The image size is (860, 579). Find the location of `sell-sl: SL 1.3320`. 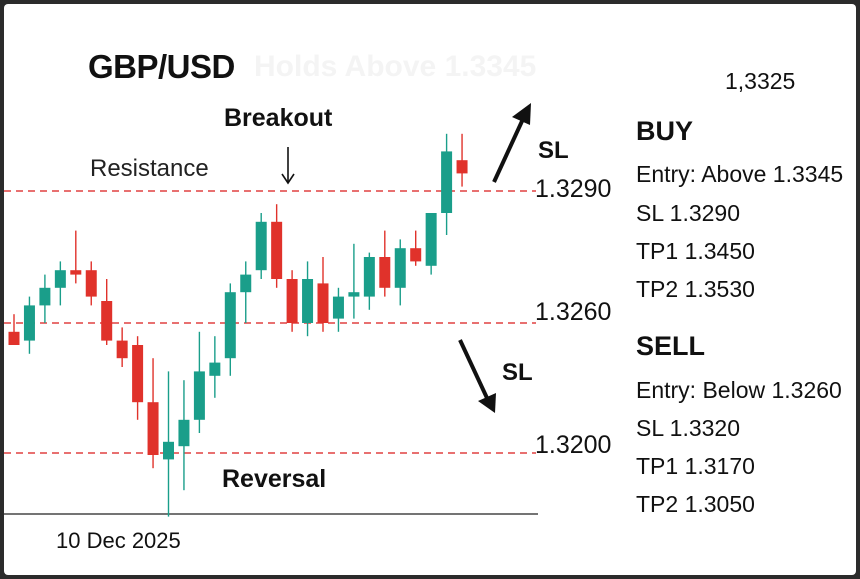

sell-sl: SL 1.3320 is located at coordinates (688, 428).